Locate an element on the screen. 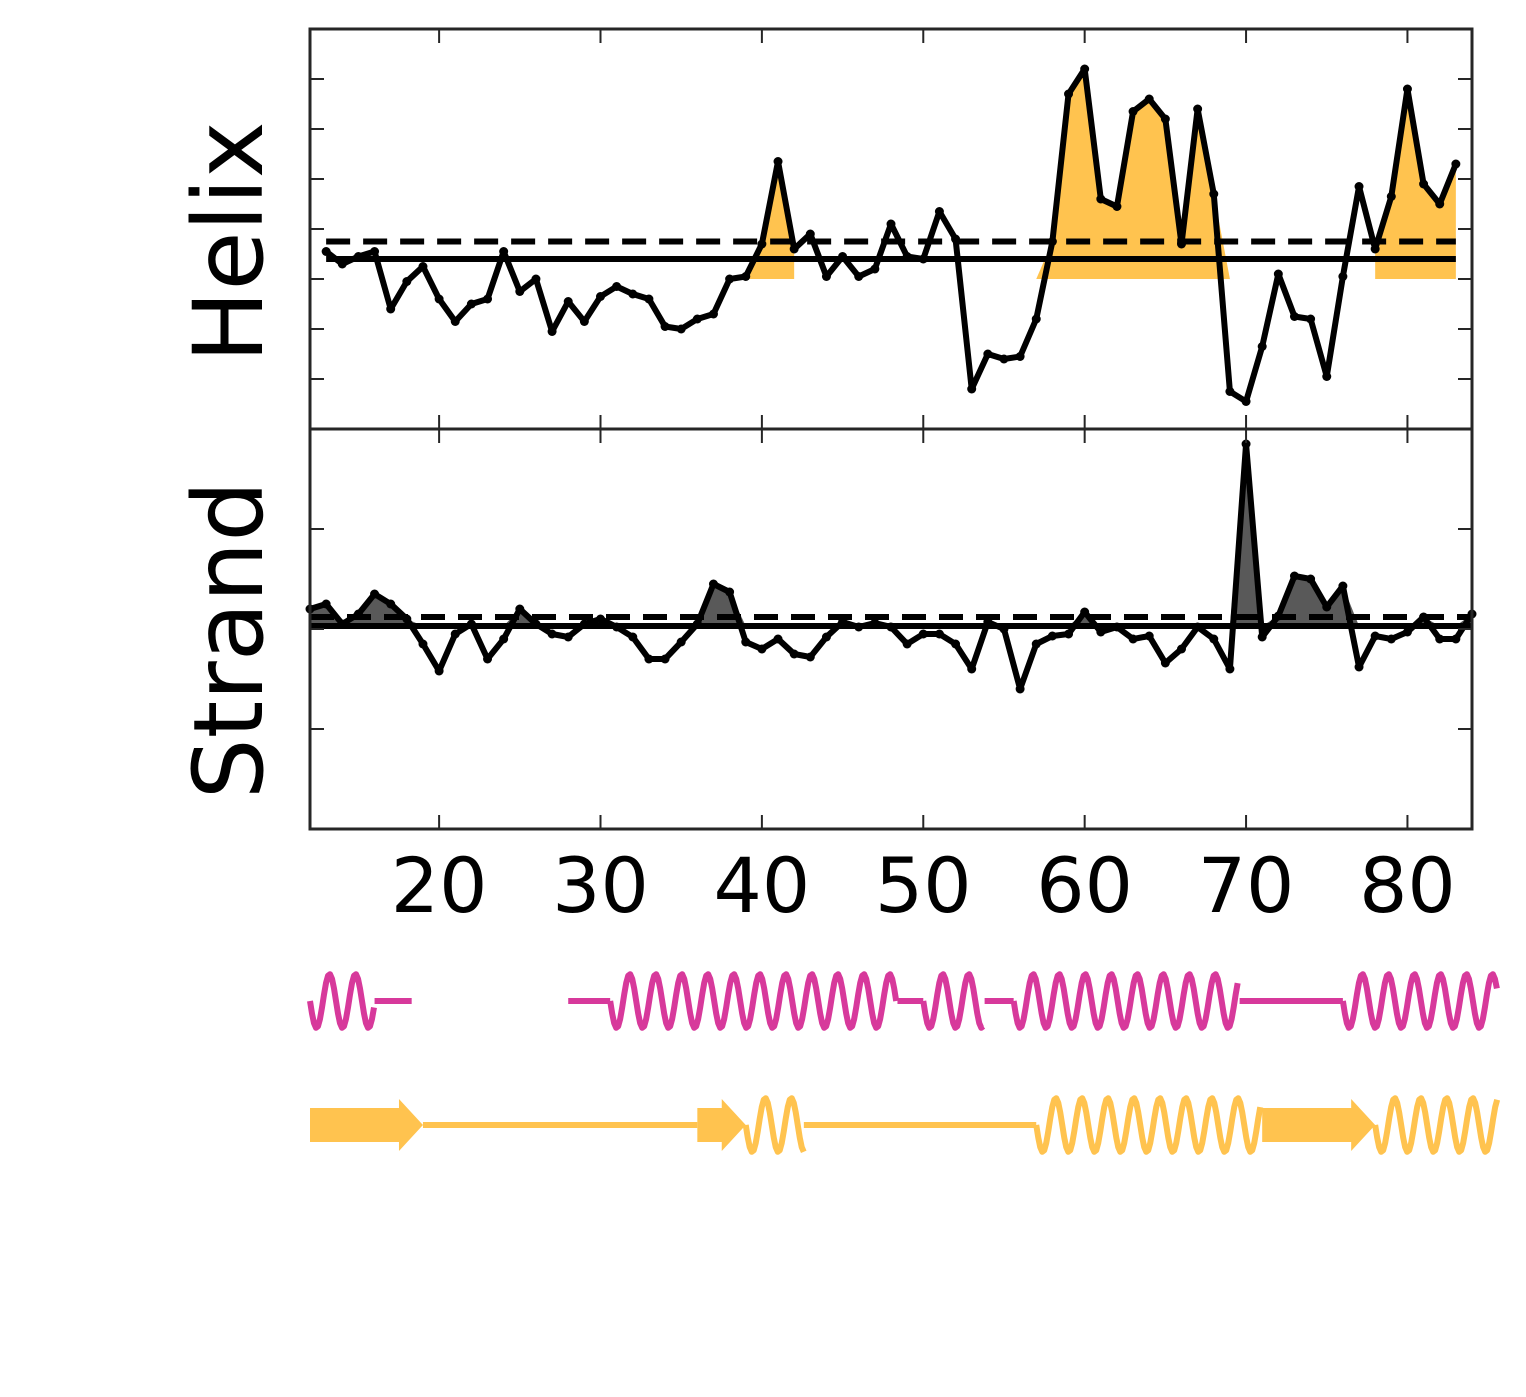  strand-fill-layer is located at coordinates (891, 535).